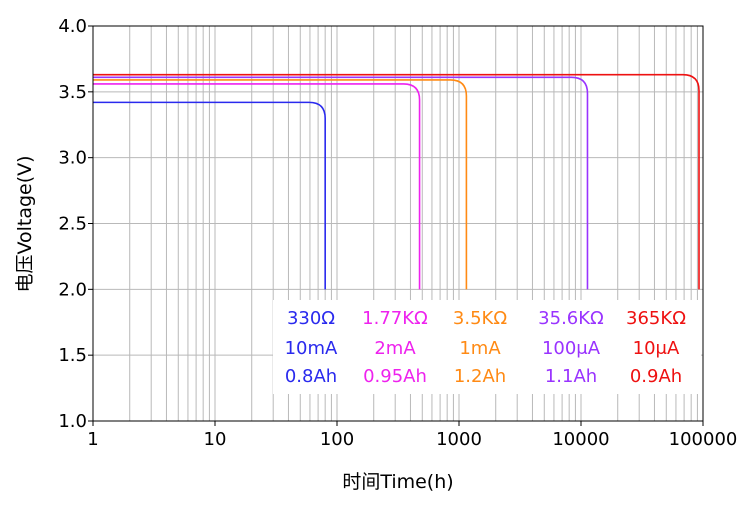 This screenshot has height=506, width=756. What do you see at coordinates (571, 348) in the screenshot?
I see `series-annotation: 100μA` at bounding box center [571, 348].